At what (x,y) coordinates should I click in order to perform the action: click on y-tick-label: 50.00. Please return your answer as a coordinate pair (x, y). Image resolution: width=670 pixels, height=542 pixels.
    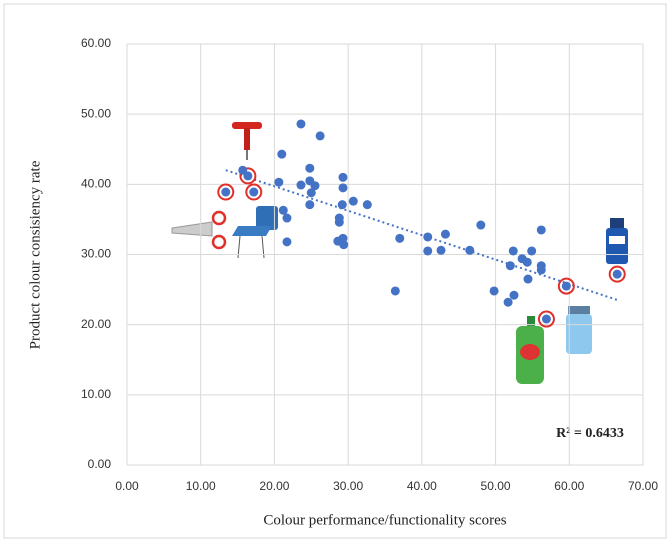
    Looking at the image, I should click on (96, 113).